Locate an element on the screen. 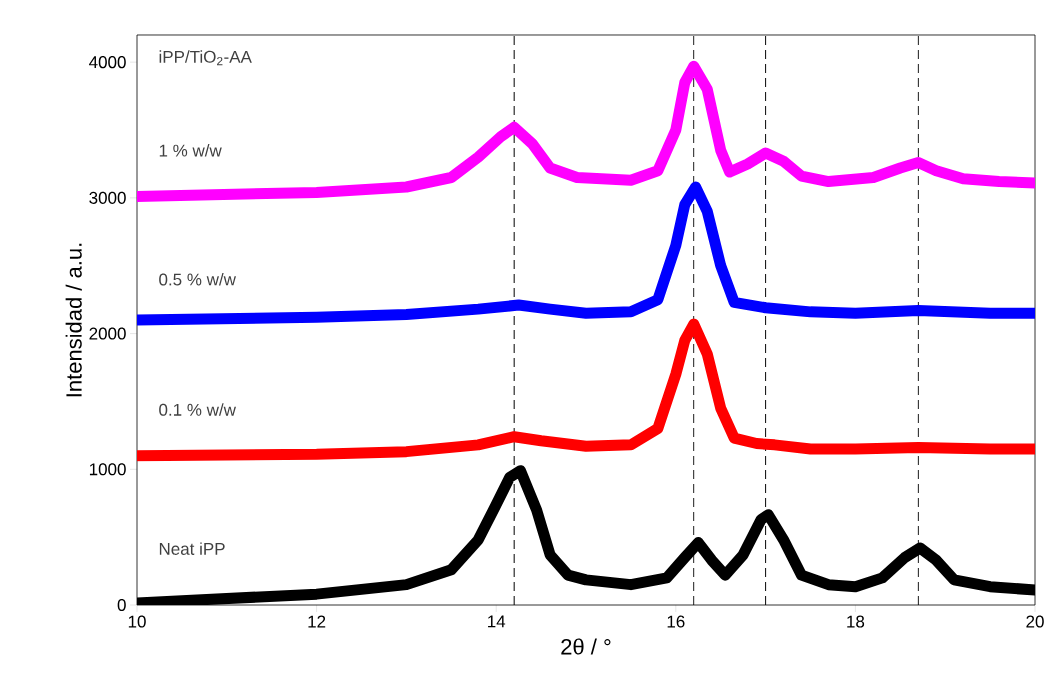  text: 1 % w/w is located at coordinates (190, 150).